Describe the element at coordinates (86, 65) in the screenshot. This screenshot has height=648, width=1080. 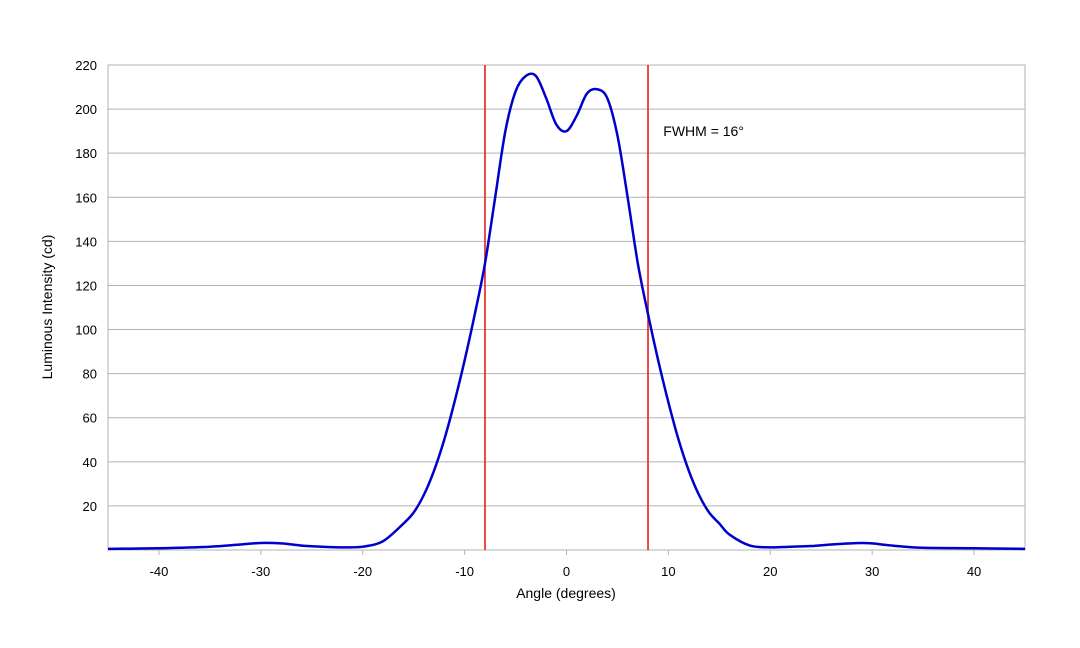
I see `y-tick-label: 220` at that location.